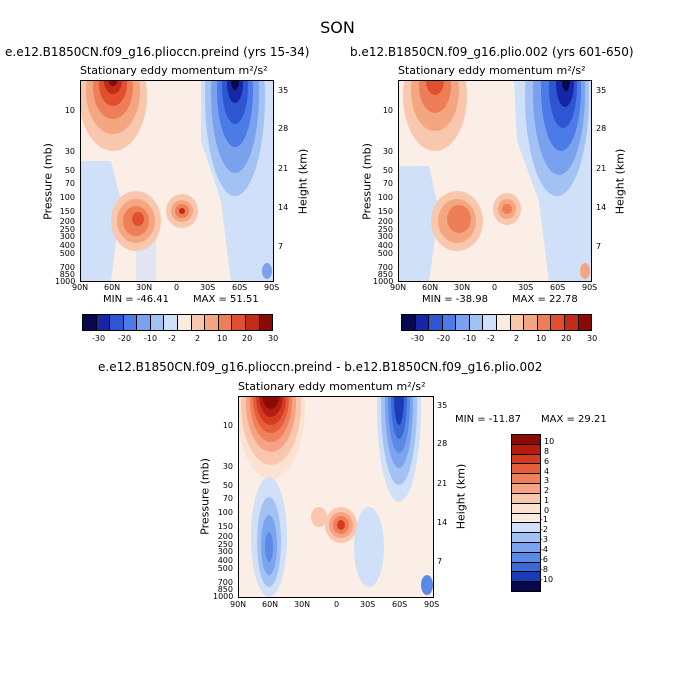  What do you see at coordinates (547, 471) in the screenshot?
I see `colorbar-label: 4` at bounding box center [547, 471].